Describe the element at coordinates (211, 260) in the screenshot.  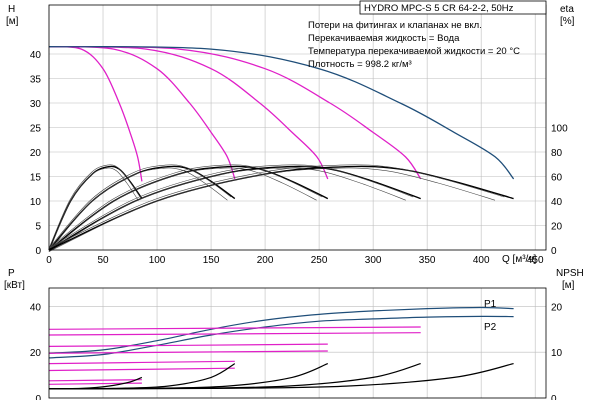
I see `q-tick-label: 150` at that location.